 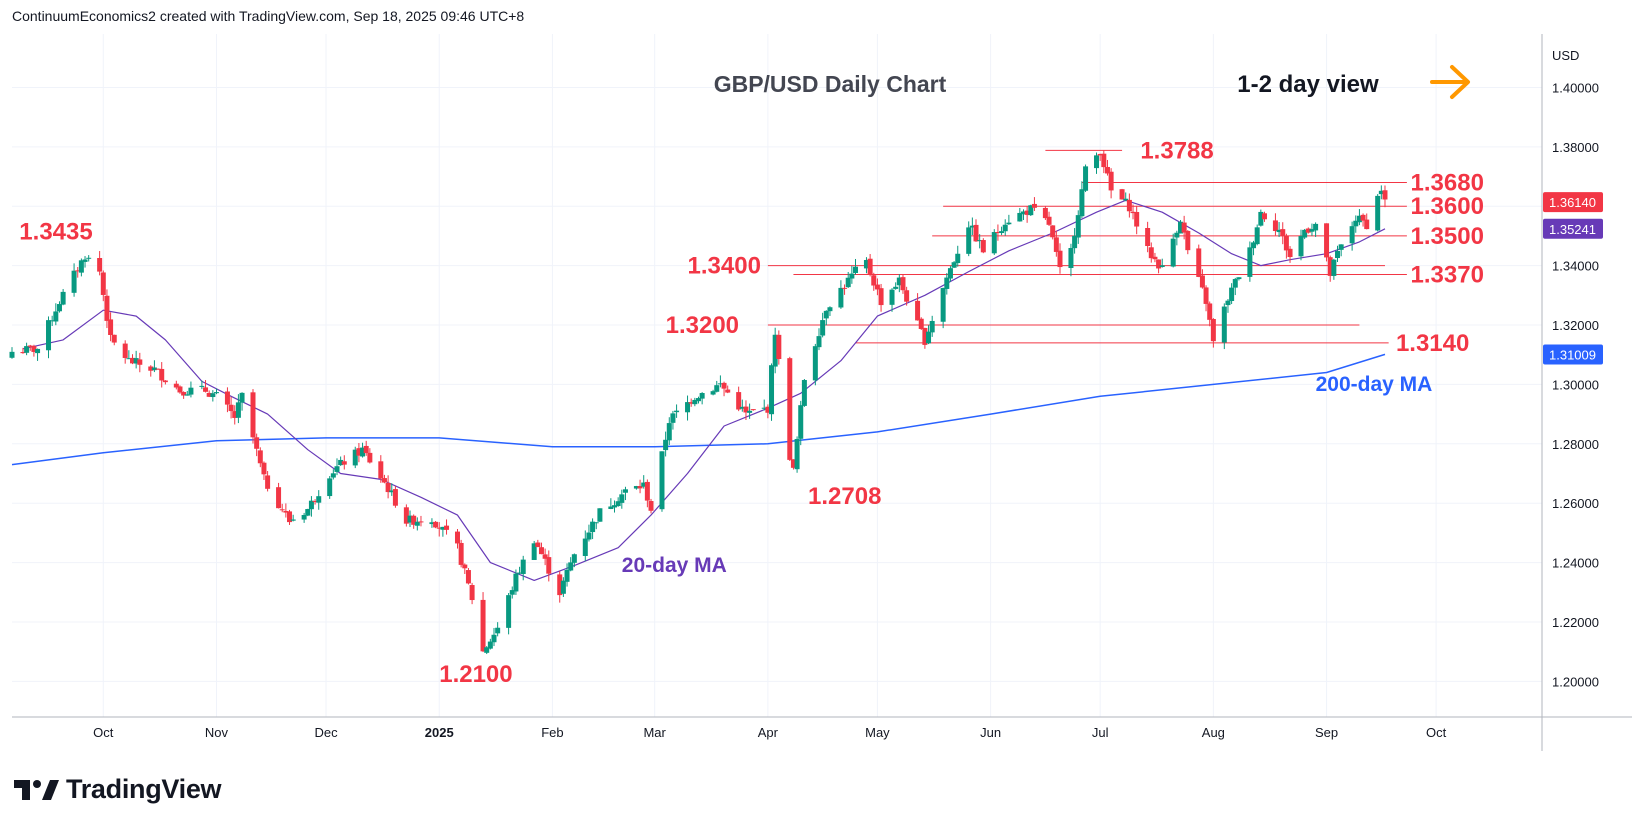 What do you see at coordinates (36, 789) in the screenshot?
I see `tradingview-logo-icon` at bounding box center [36, 789].